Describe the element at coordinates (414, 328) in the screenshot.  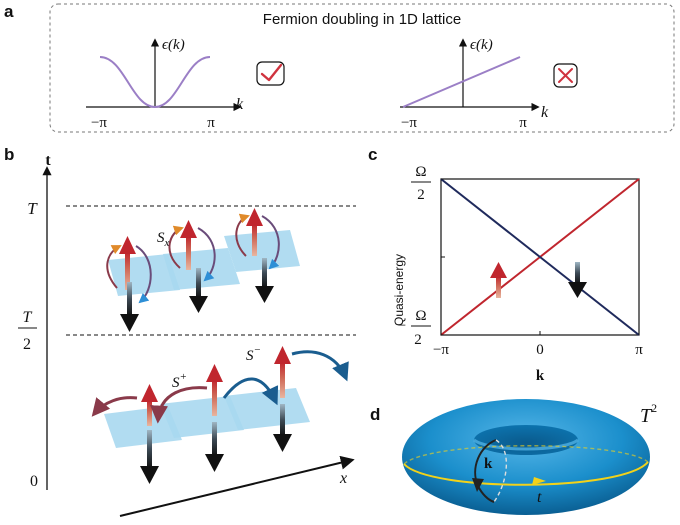
I see `c-y-tick-bottom: − Ω 2` at that location.